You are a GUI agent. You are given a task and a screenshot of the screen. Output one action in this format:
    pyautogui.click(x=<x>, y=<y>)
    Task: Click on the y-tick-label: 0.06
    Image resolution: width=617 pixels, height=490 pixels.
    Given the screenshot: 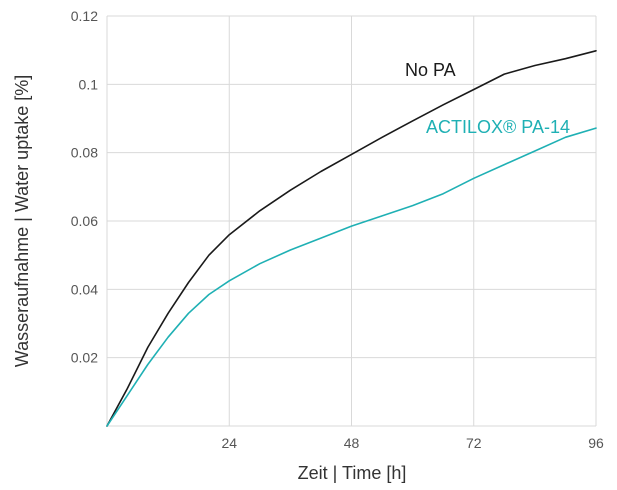 What is the action you would take?
    pyautogui.click(x=84, y=221)
    